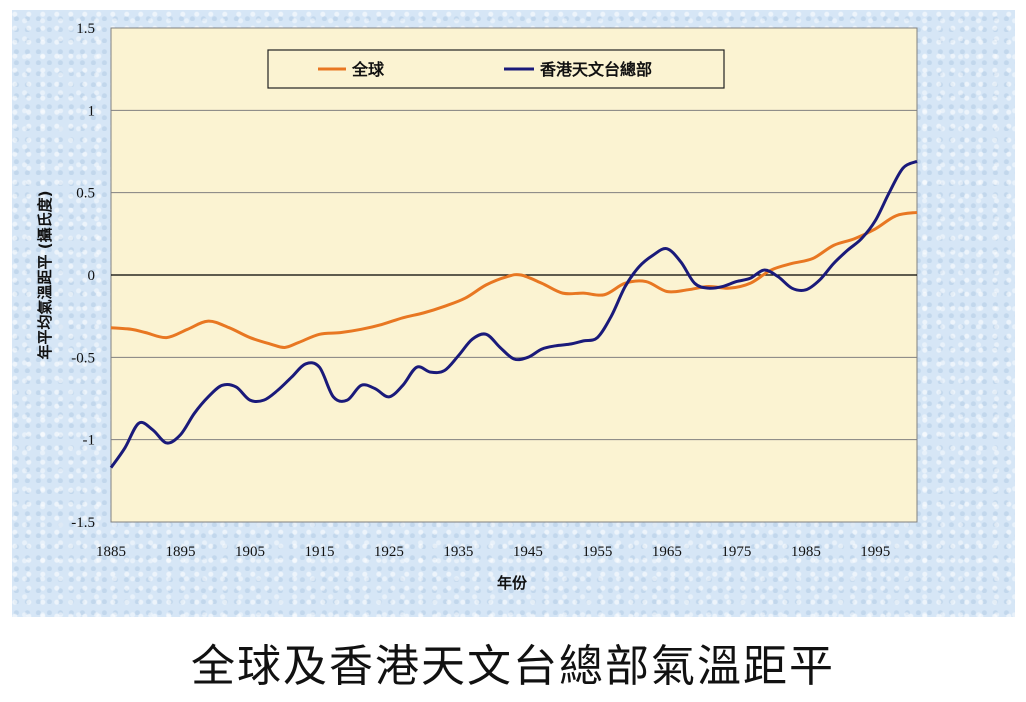  What do you see at coordinates (250, 552) in the screenshot?
I see `x-tick-label: 1905` at bounding box center [250, 552].